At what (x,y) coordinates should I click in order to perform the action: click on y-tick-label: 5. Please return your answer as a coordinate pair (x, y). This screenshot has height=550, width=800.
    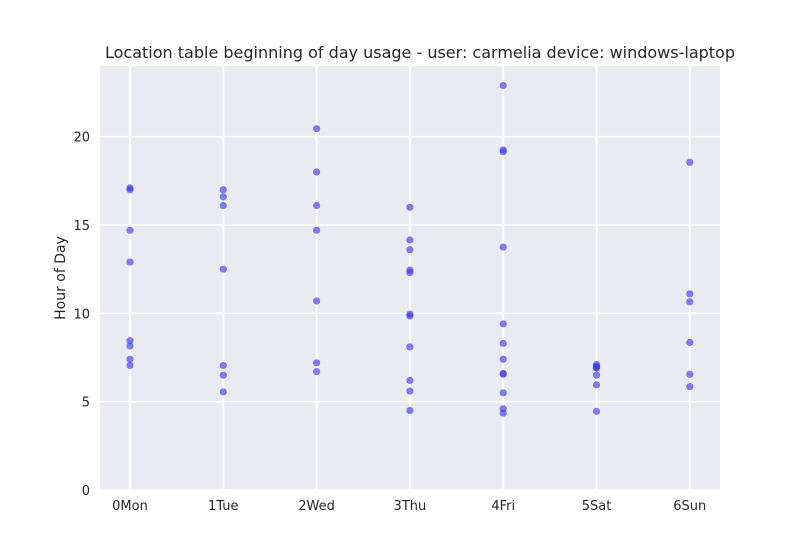
    Looking at the image, I should click on (86, 403).